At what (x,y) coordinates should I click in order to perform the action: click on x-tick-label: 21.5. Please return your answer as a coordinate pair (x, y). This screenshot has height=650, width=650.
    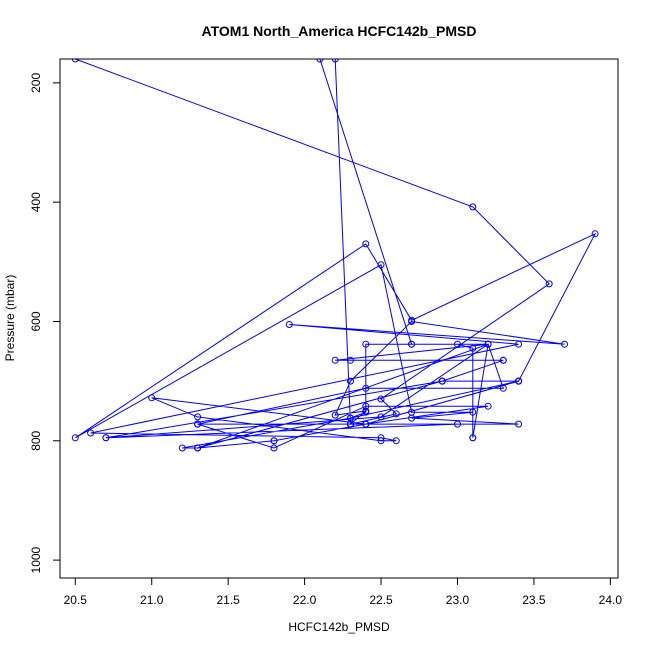
    Looking at the image, I should click on (228, 600).